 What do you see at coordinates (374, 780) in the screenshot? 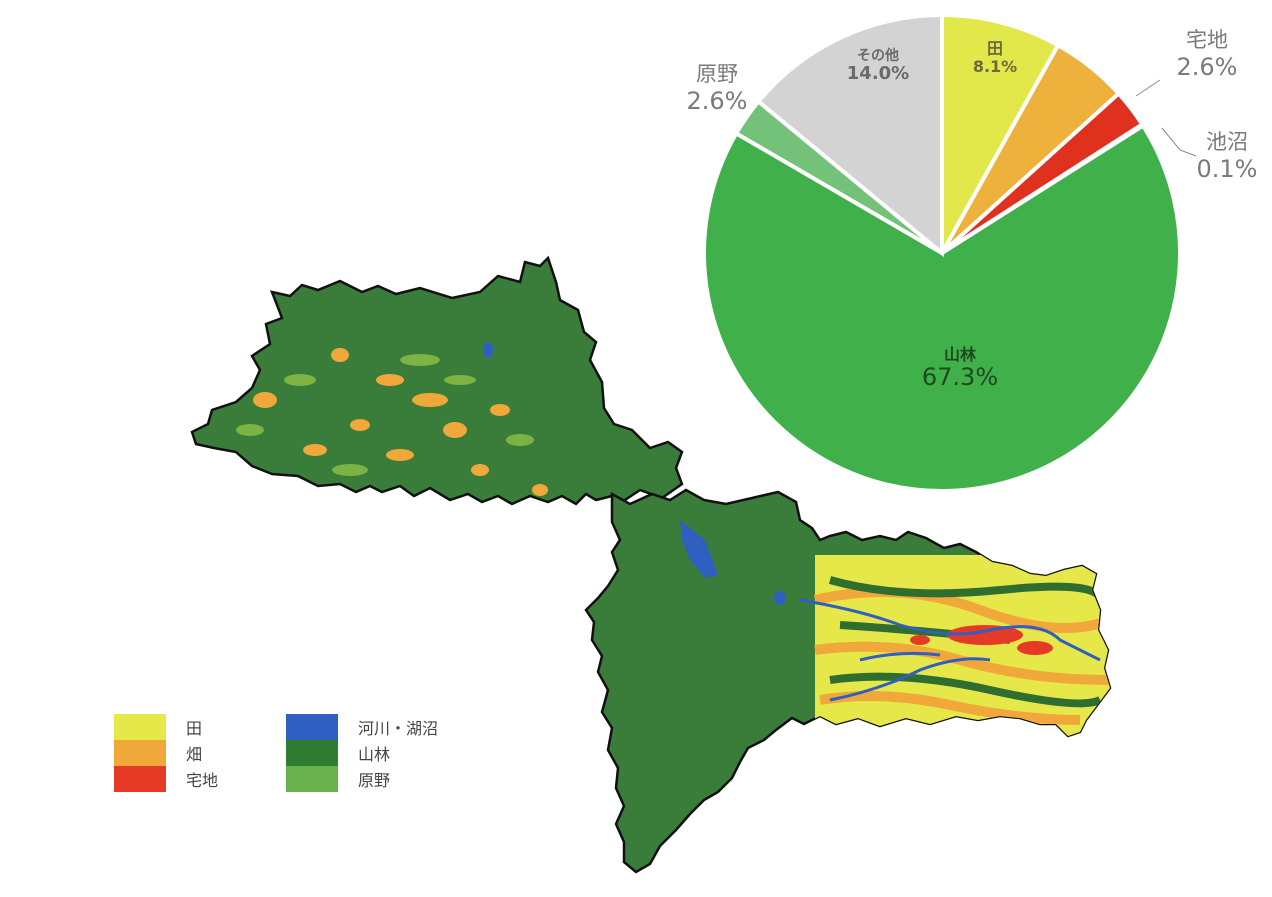
I see `legend-label-genya: 原野` at bounding box center [374, 780].